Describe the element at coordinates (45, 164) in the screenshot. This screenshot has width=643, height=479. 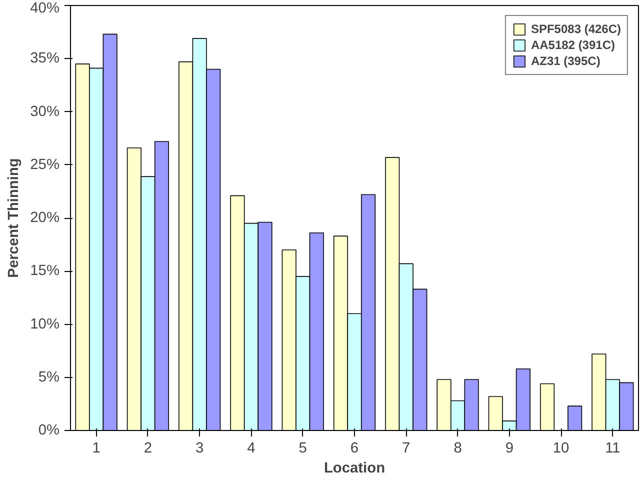
I see `y-tick-label: 25%` at that location.